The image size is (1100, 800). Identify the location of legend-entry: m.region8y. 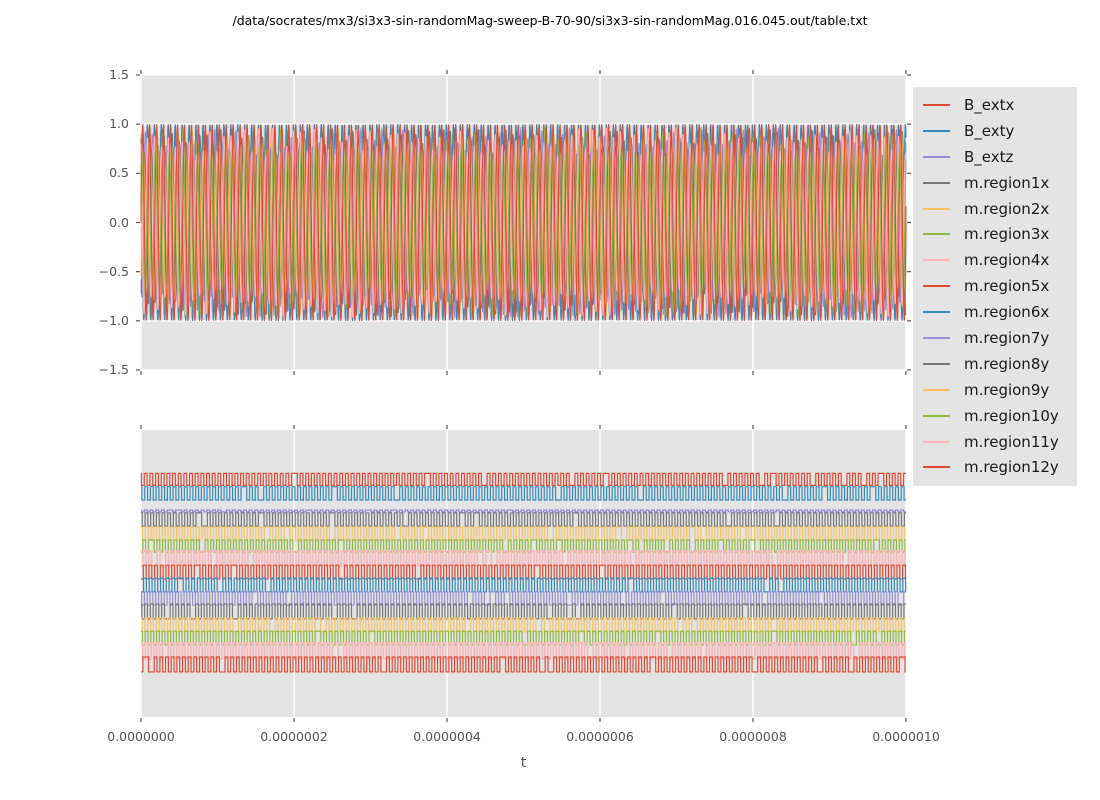
(995, 364).